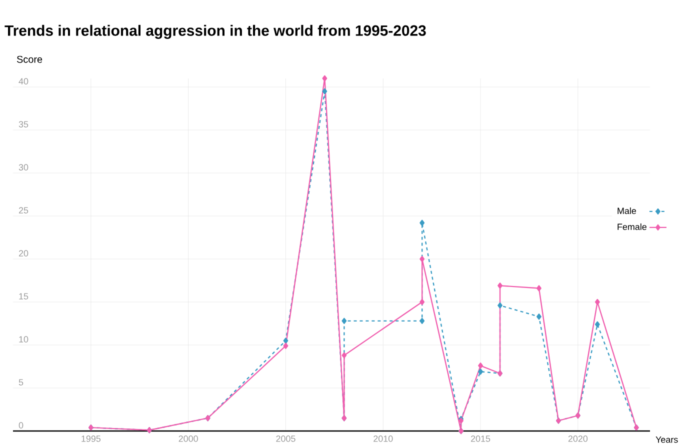 Image resolution: width=684 pixels, height=447 pixels. What do you see at coordinates (23, 339) in the screenshot?
I see `y-tick-label: 10` at bounding box center [23, 339].